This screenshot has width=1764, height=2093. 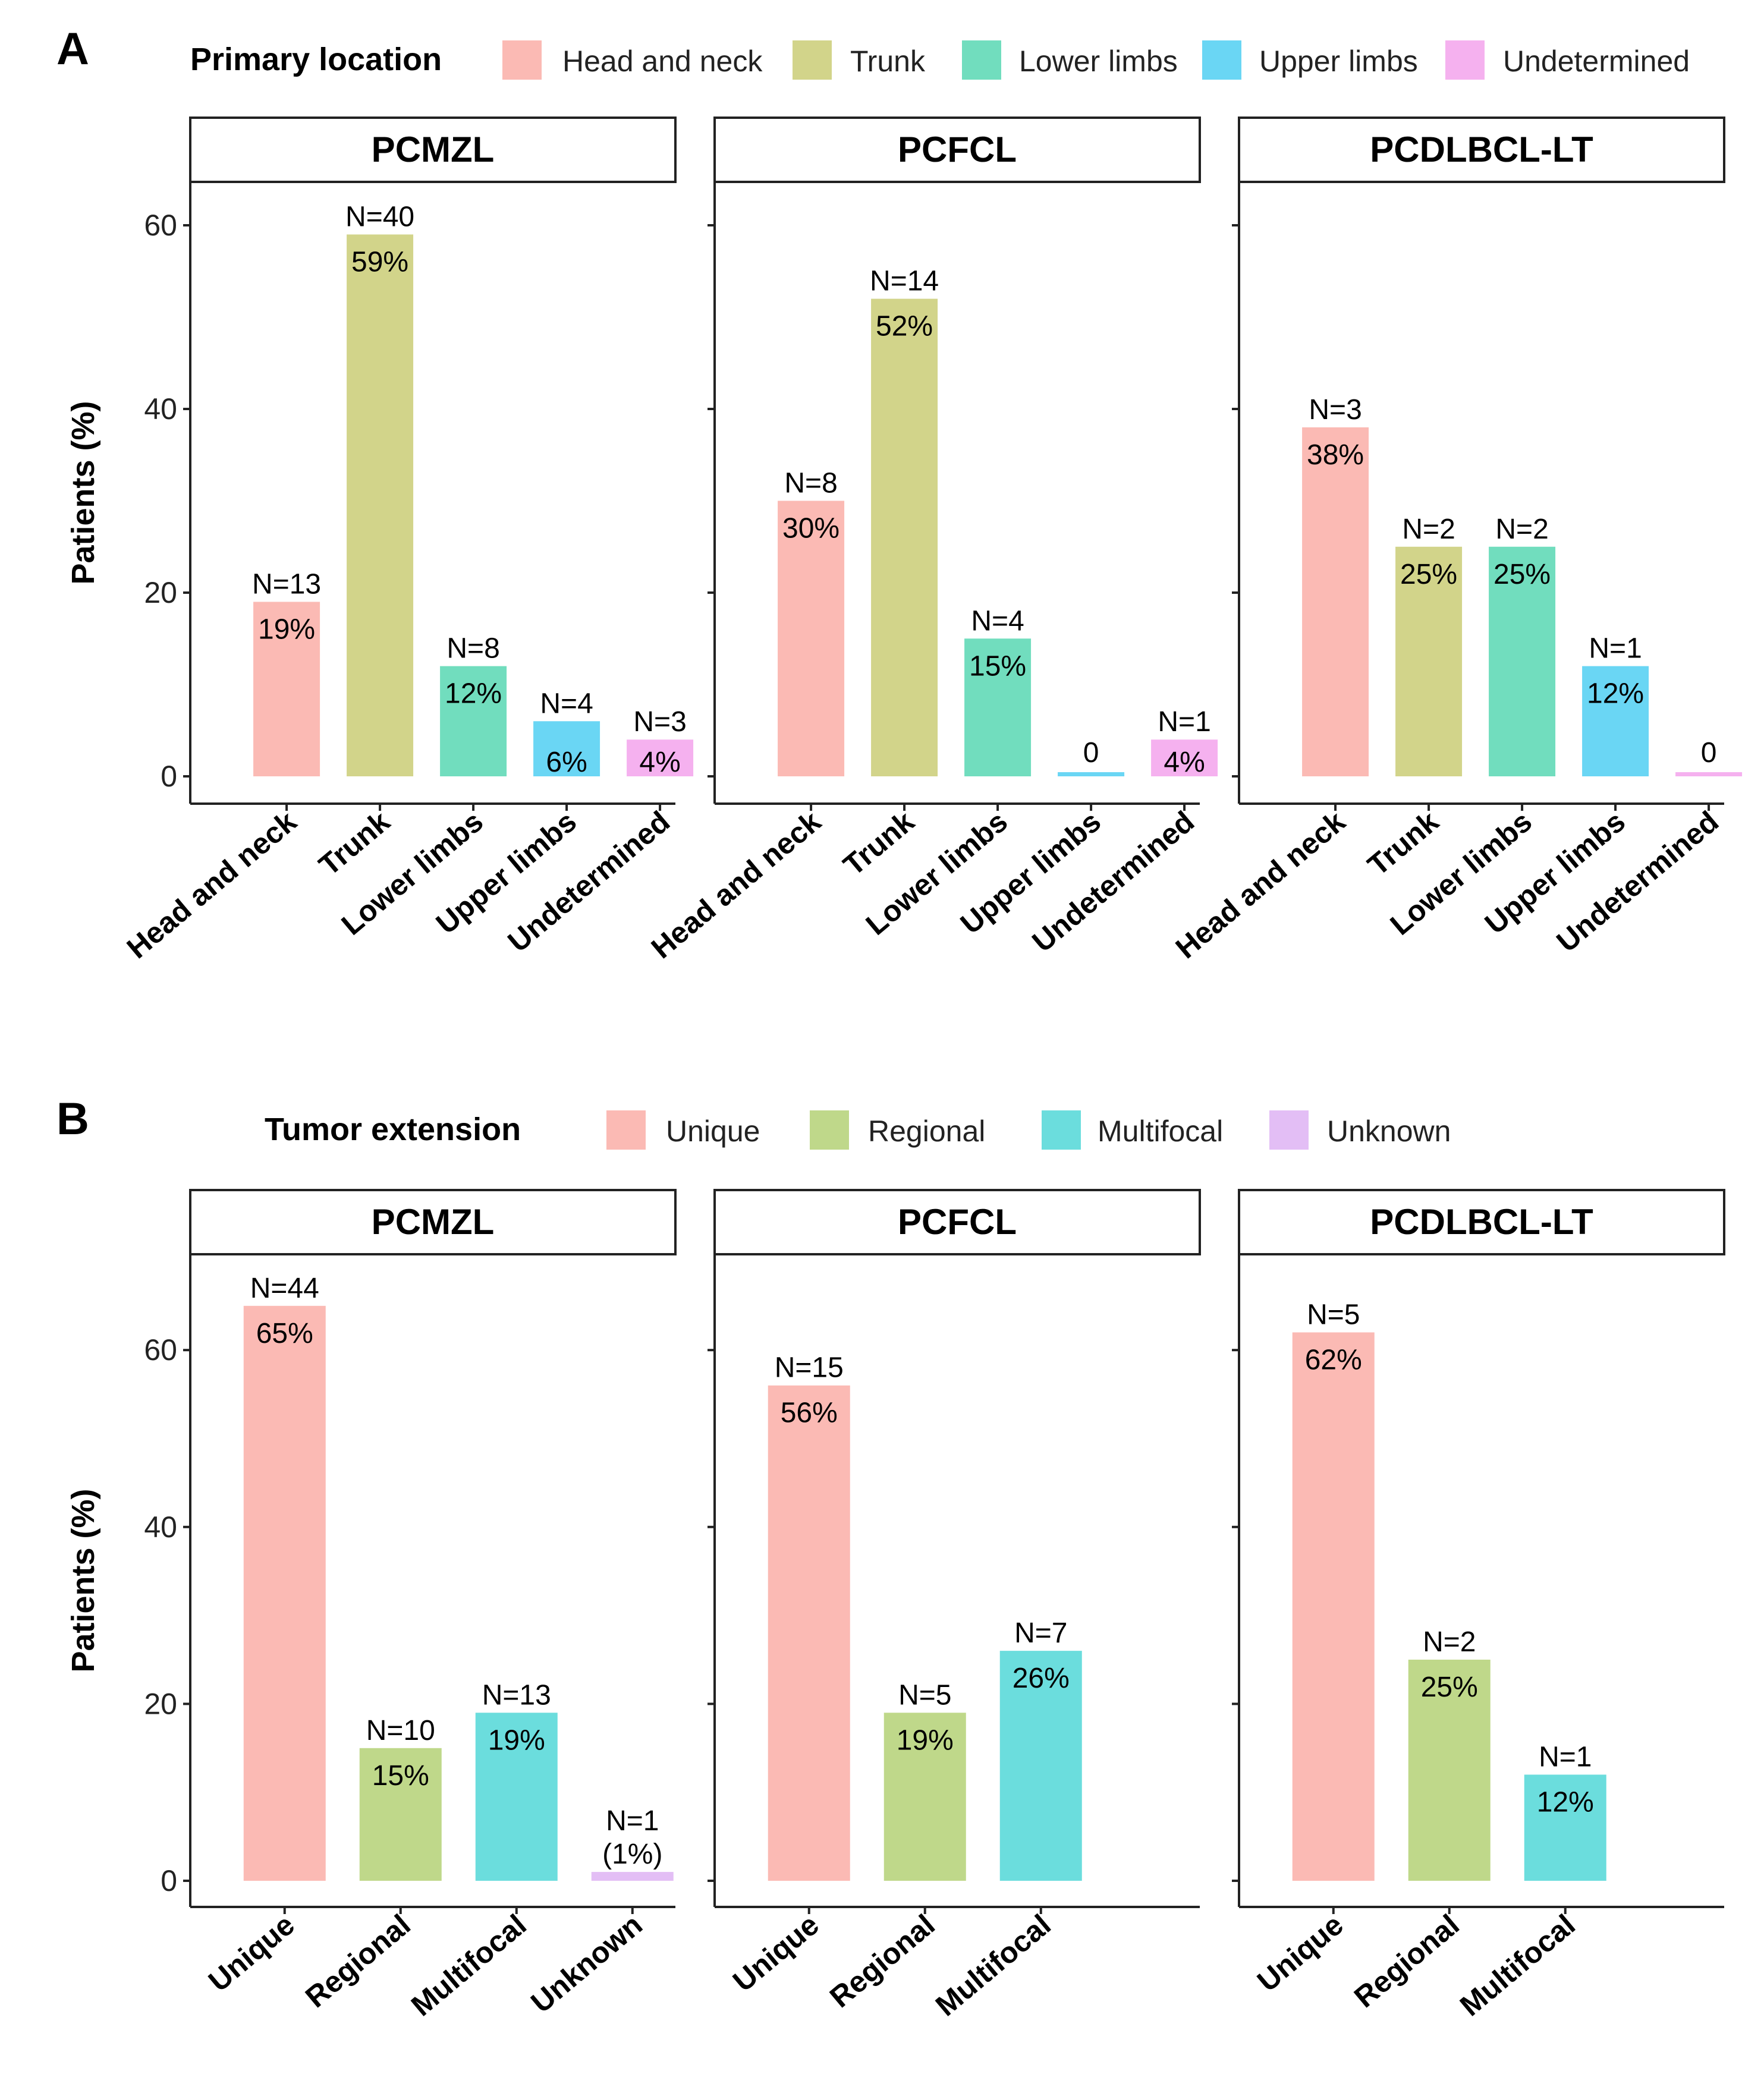 What do you see at coordinates (812, 60) in the screenshot?
I see `legend-swatch-trunk` at bounding box center [812, 60].